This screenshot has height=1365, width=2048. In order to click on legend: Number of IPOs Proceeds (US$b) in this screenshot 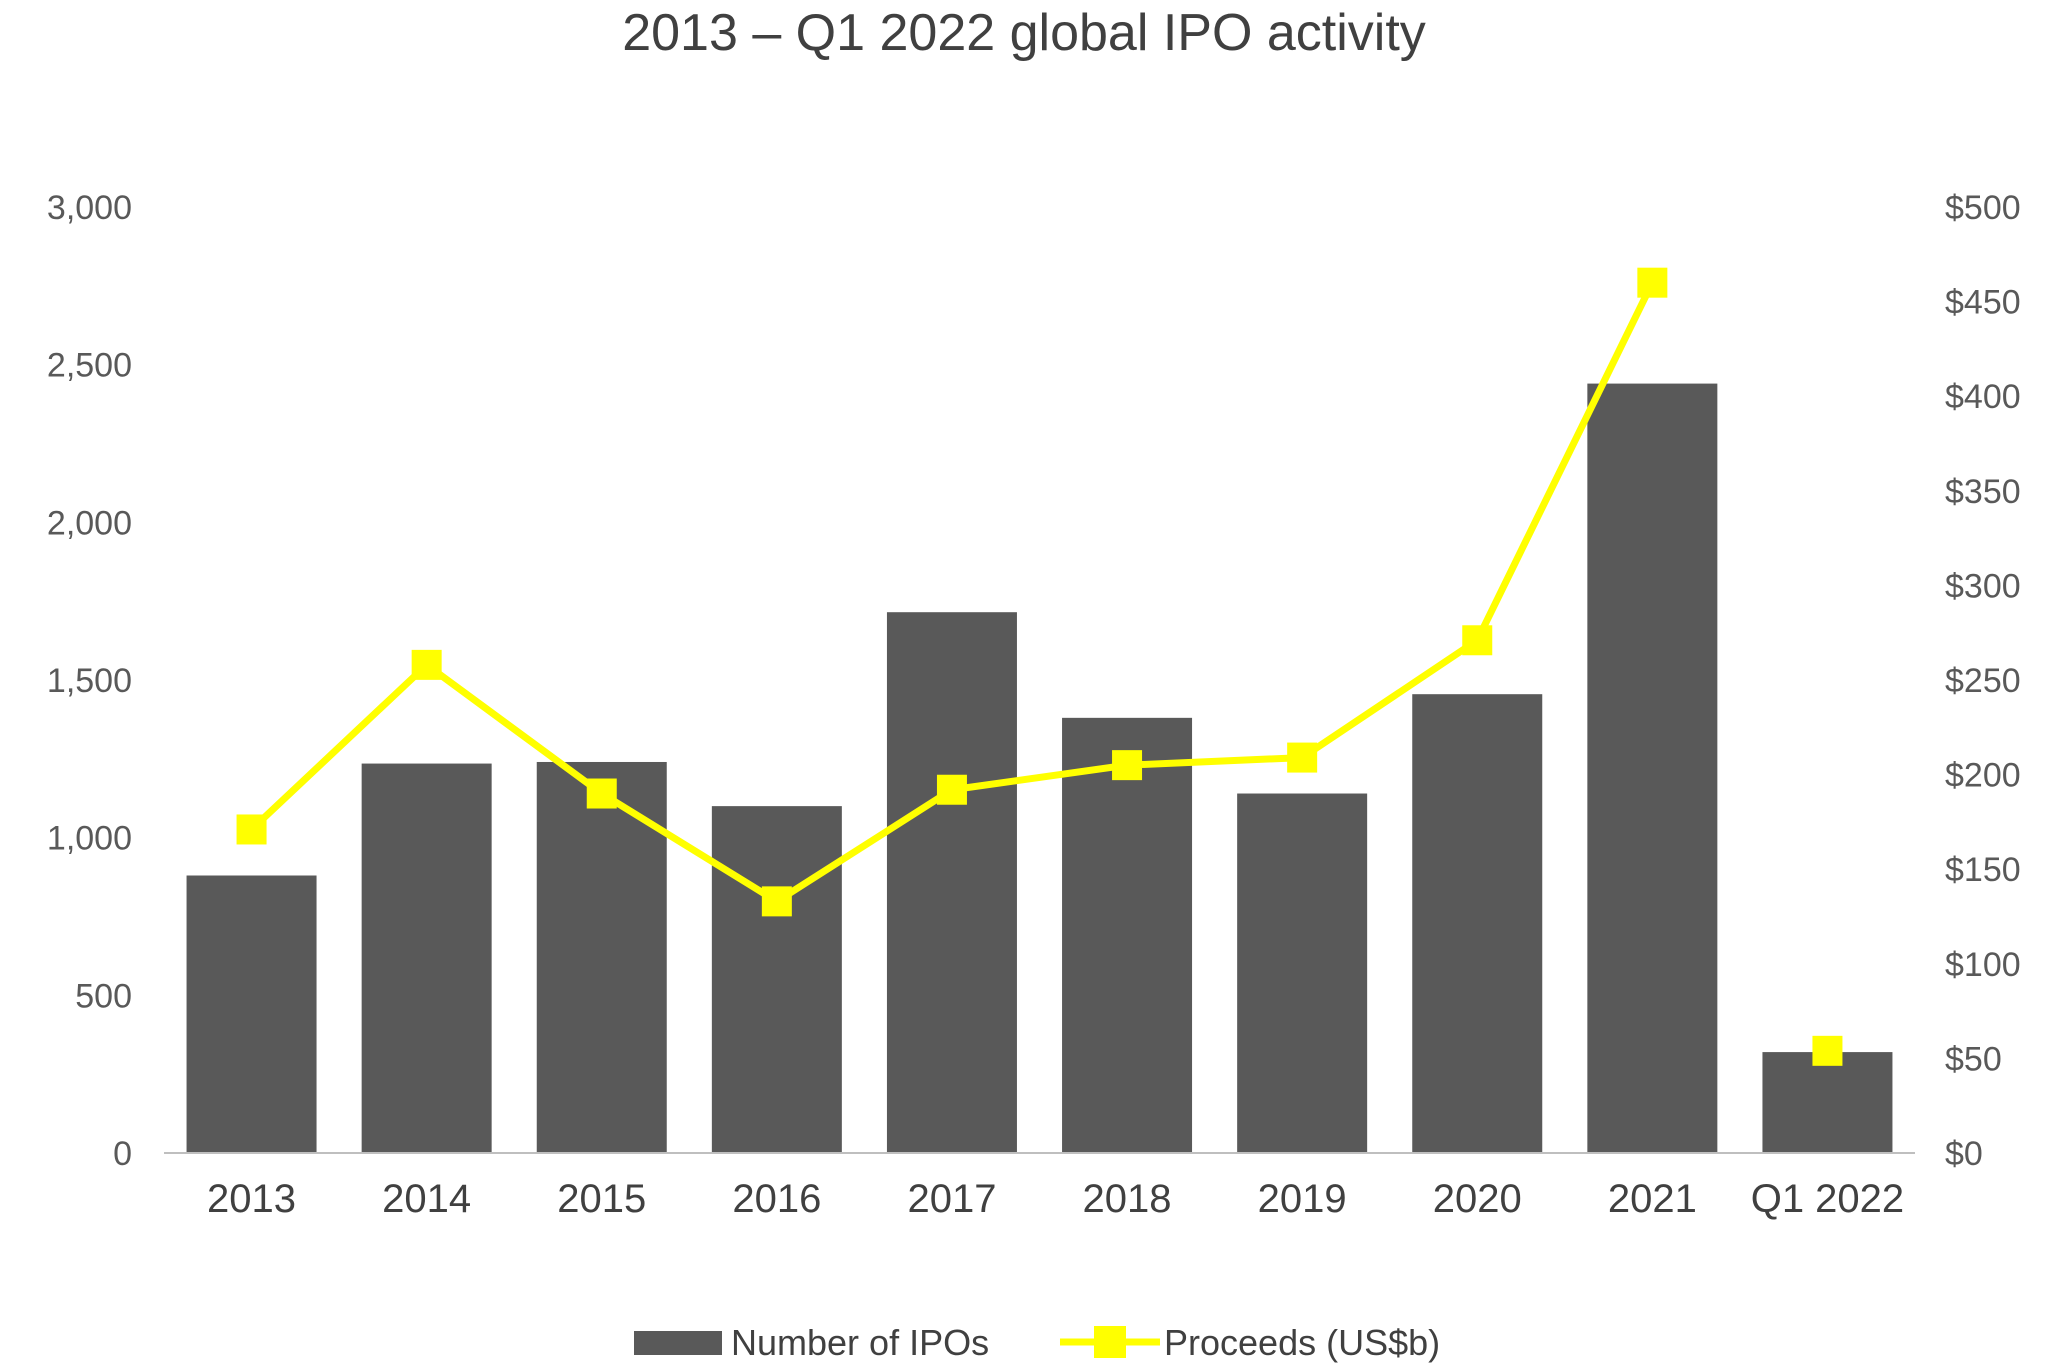, I will do `click(1037, 1342)`.